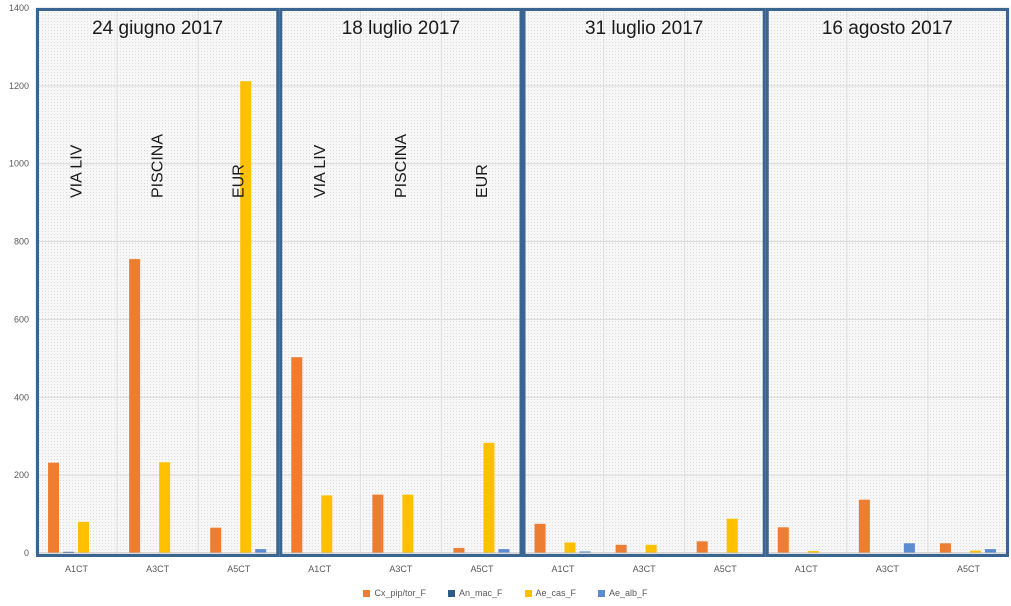 The width and height of the screenshot is (1011, 606). What do you see at coordinates (19, 280) in the screenshot?
I see `y-axis: 0 200 400 600 800 1000 1200 1400` at bounding box center [19, 280].